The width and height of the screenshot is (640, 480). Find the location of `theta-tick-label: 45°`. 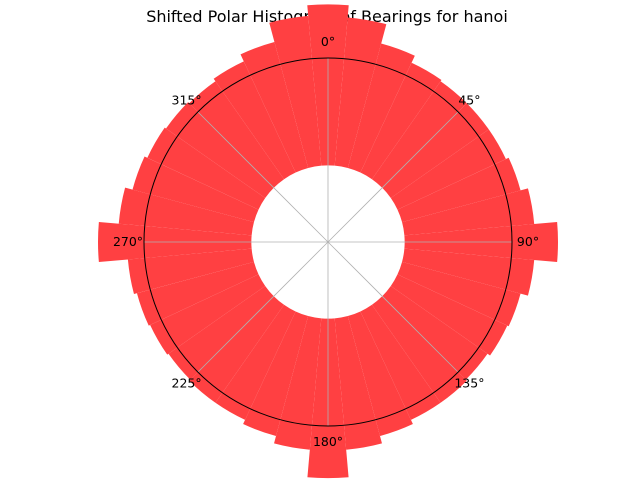

theta-tick-label: 45° is located at coordinates (469, 100).